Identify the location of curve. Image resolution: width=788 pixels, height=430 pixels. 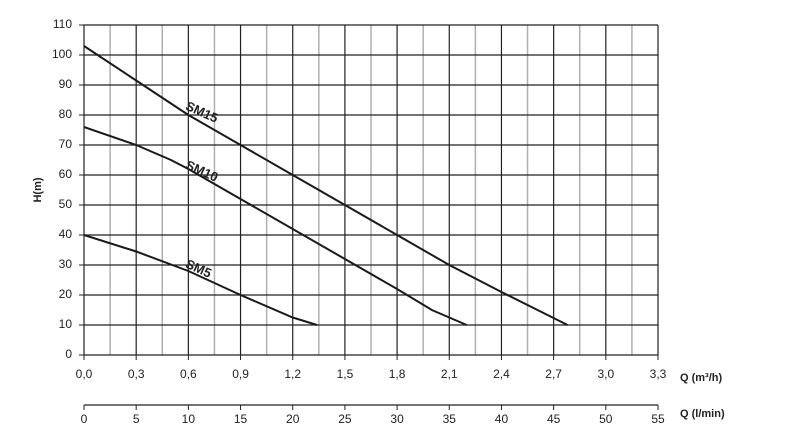
(200, 280).